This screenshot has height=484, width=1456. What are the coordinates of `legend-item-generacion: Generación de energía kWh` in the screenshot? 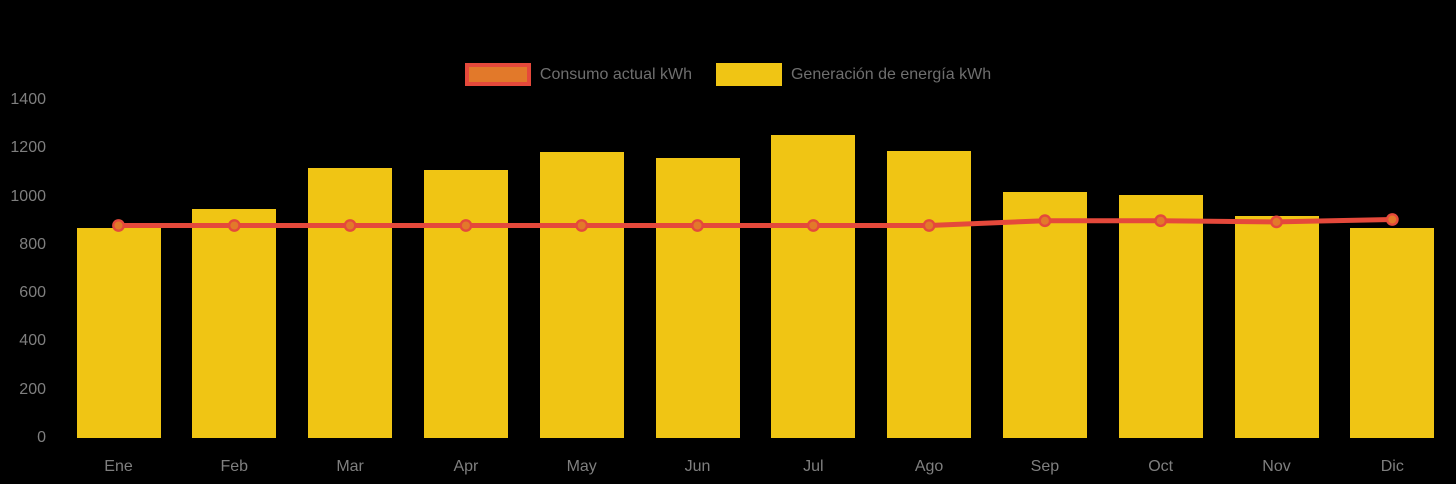 It's located at (853, 74).